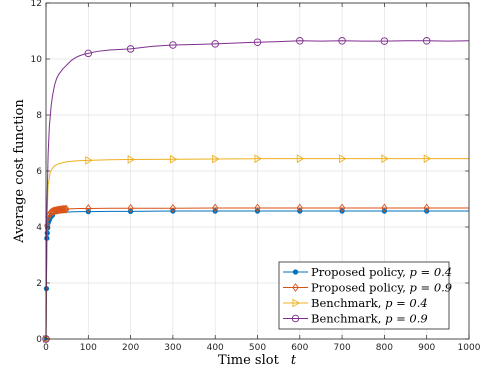 Image resolution: width=484 pixels, height=372 pixels. Describe the element at coordinates (342, 348) in the screenshot. I see `x-tick-label: 700` at that location.